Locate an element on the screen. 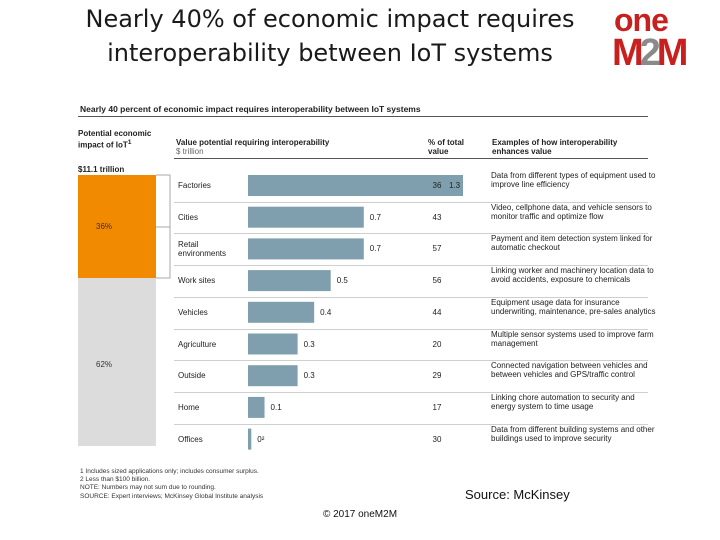  bracket-bottom is located at coordinates (163, 276).